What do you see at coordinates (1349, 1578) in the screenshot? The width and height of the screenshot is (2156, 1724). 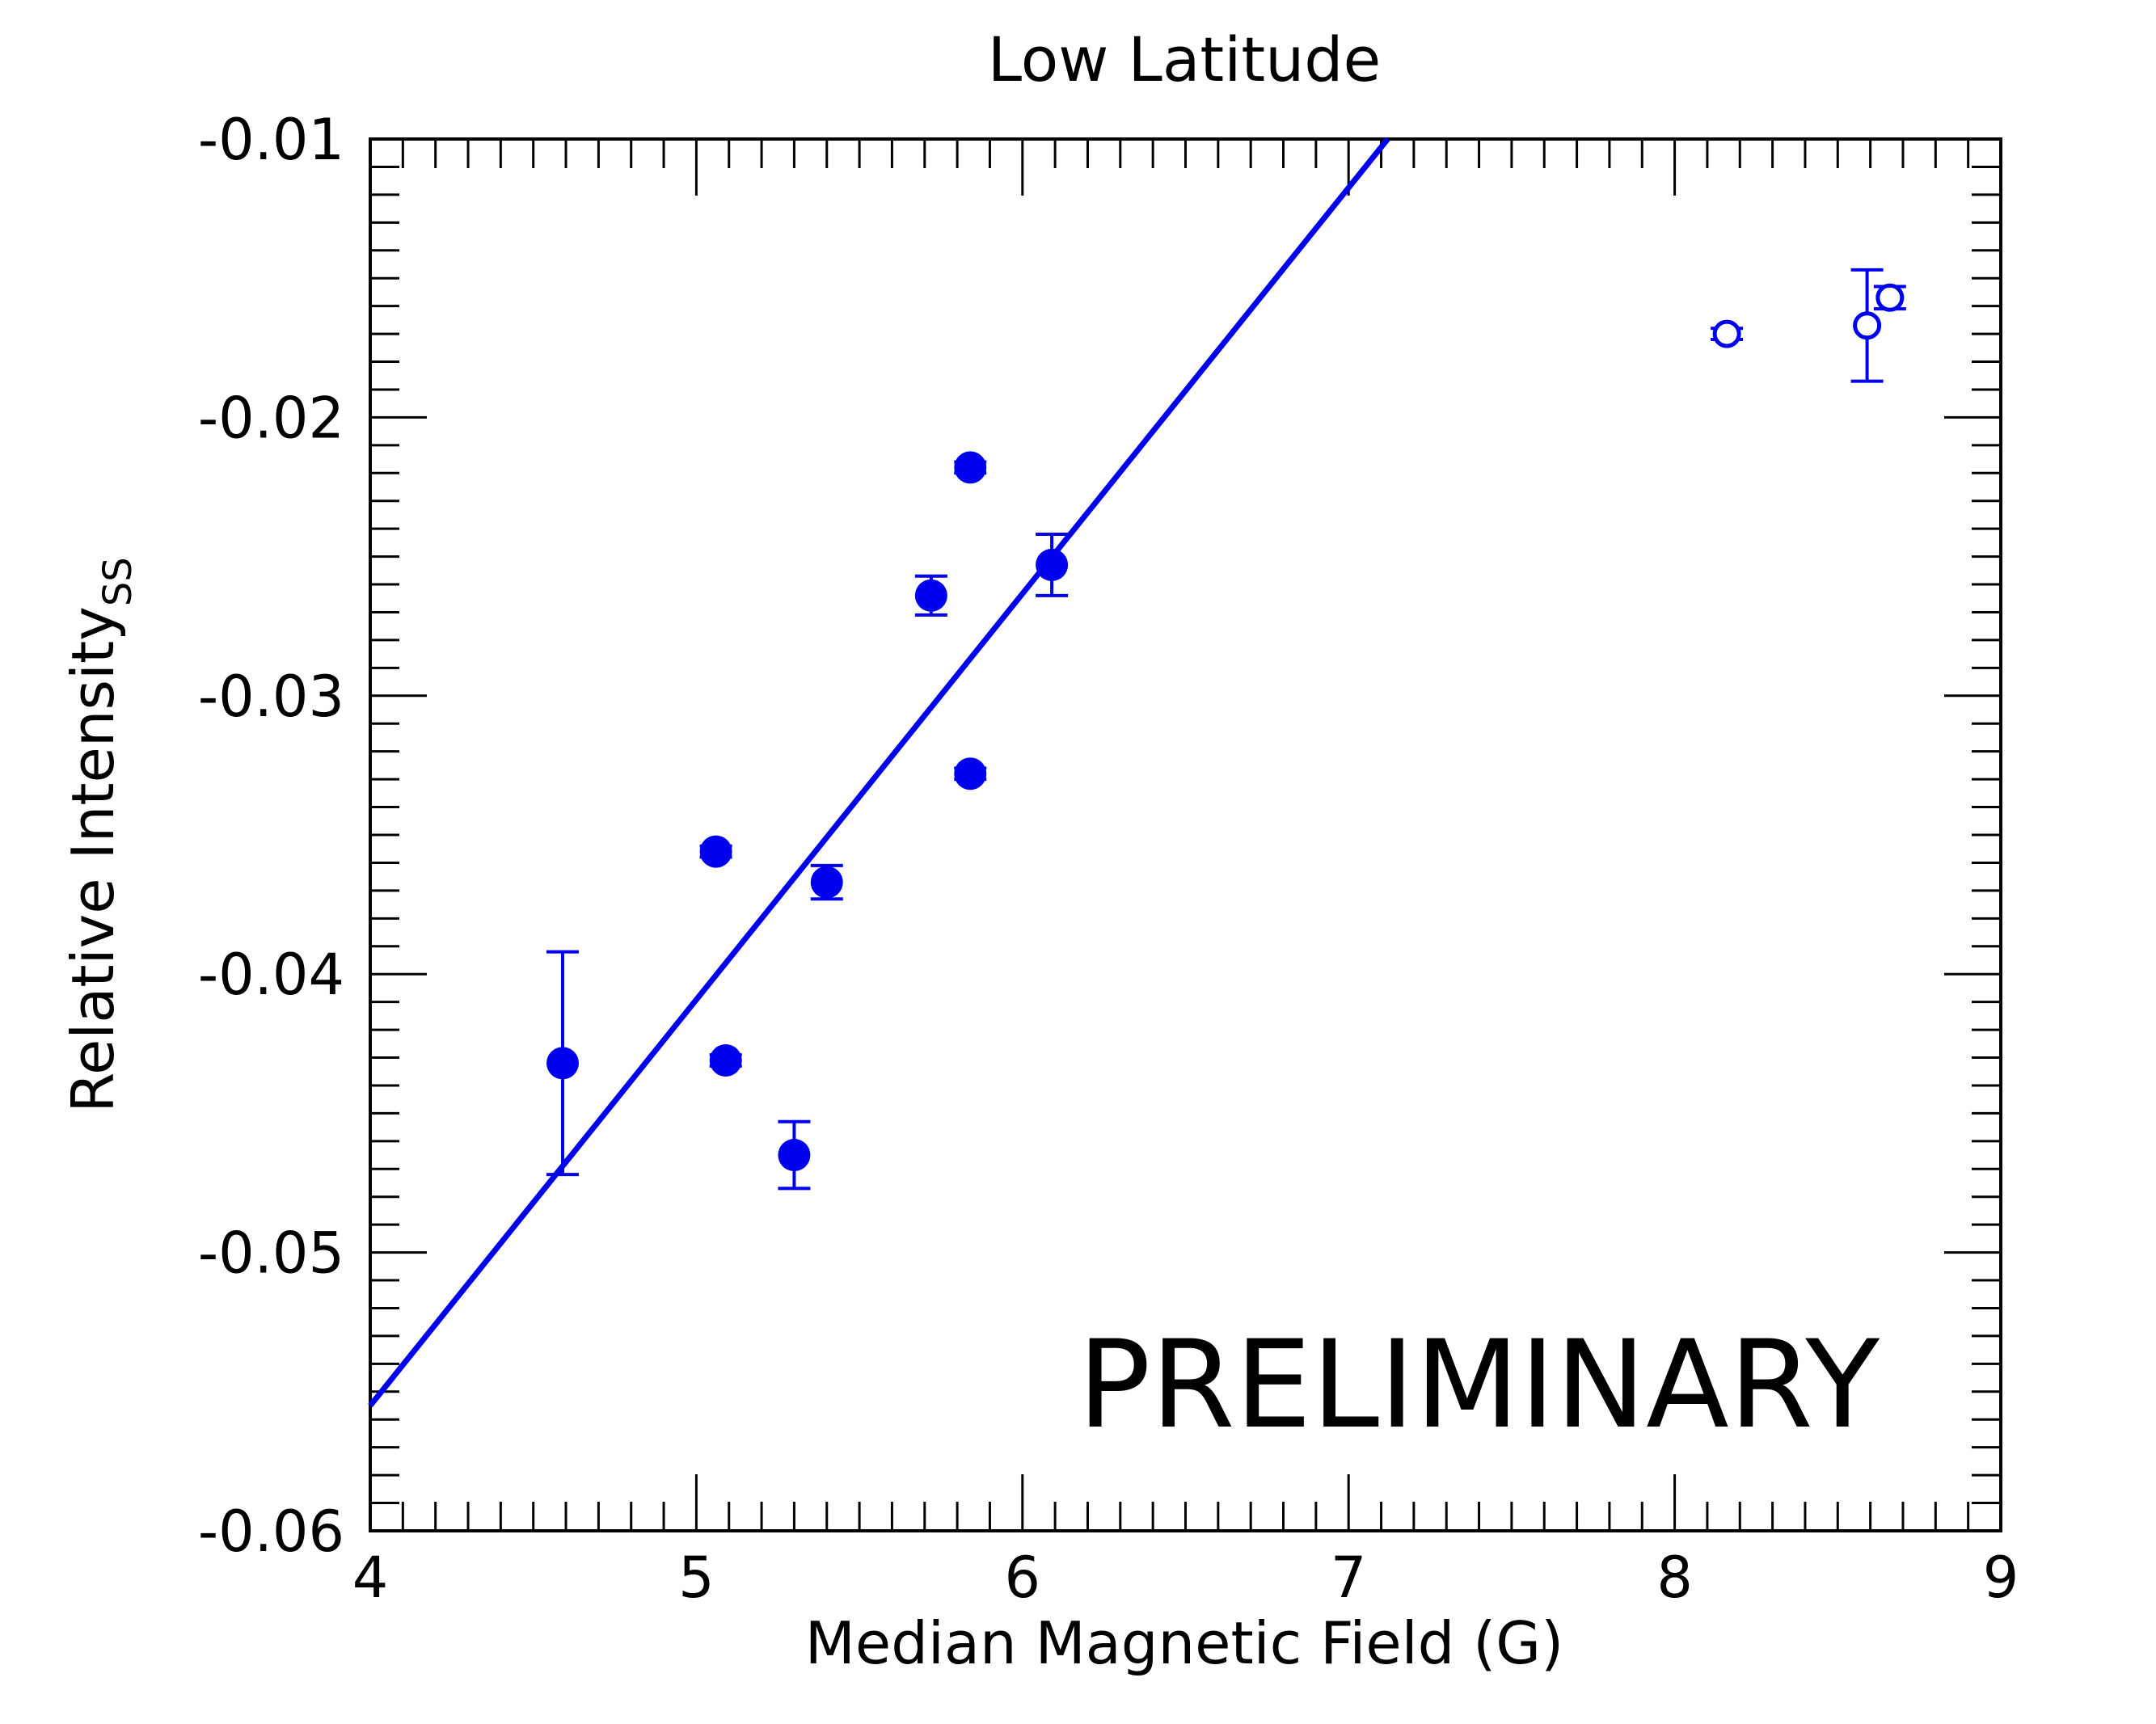 I see `x-tick-label: 7` at bounding box center [1349, 1578].